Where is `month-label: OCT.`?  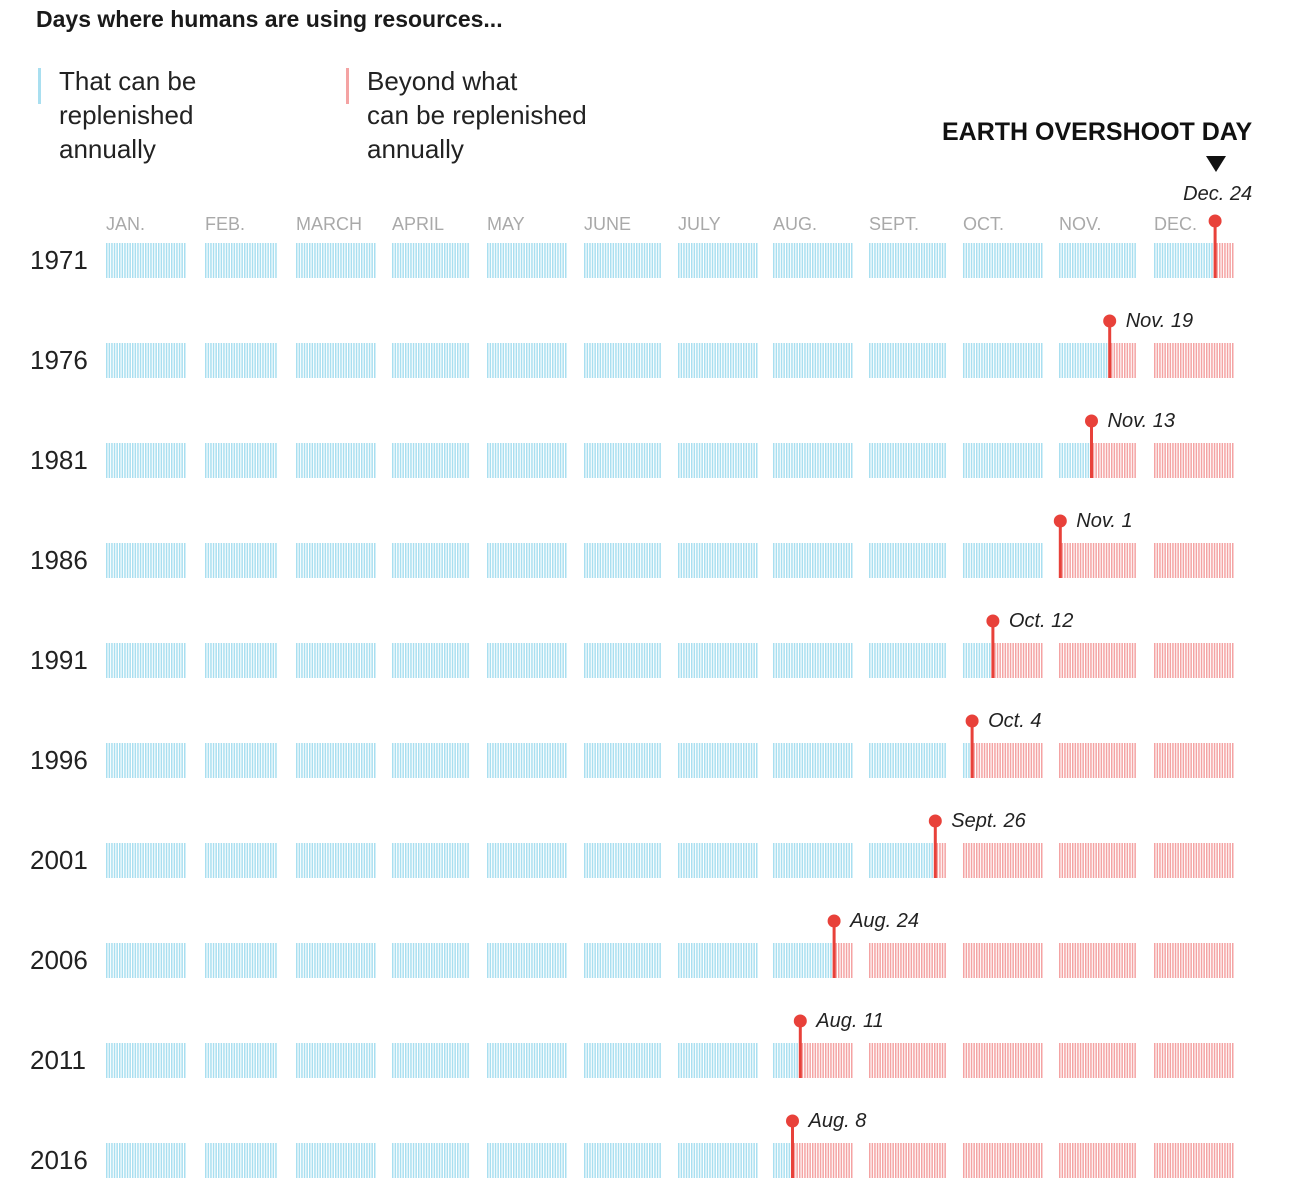
month-label: OCT. is located at coordinates (983, 224).